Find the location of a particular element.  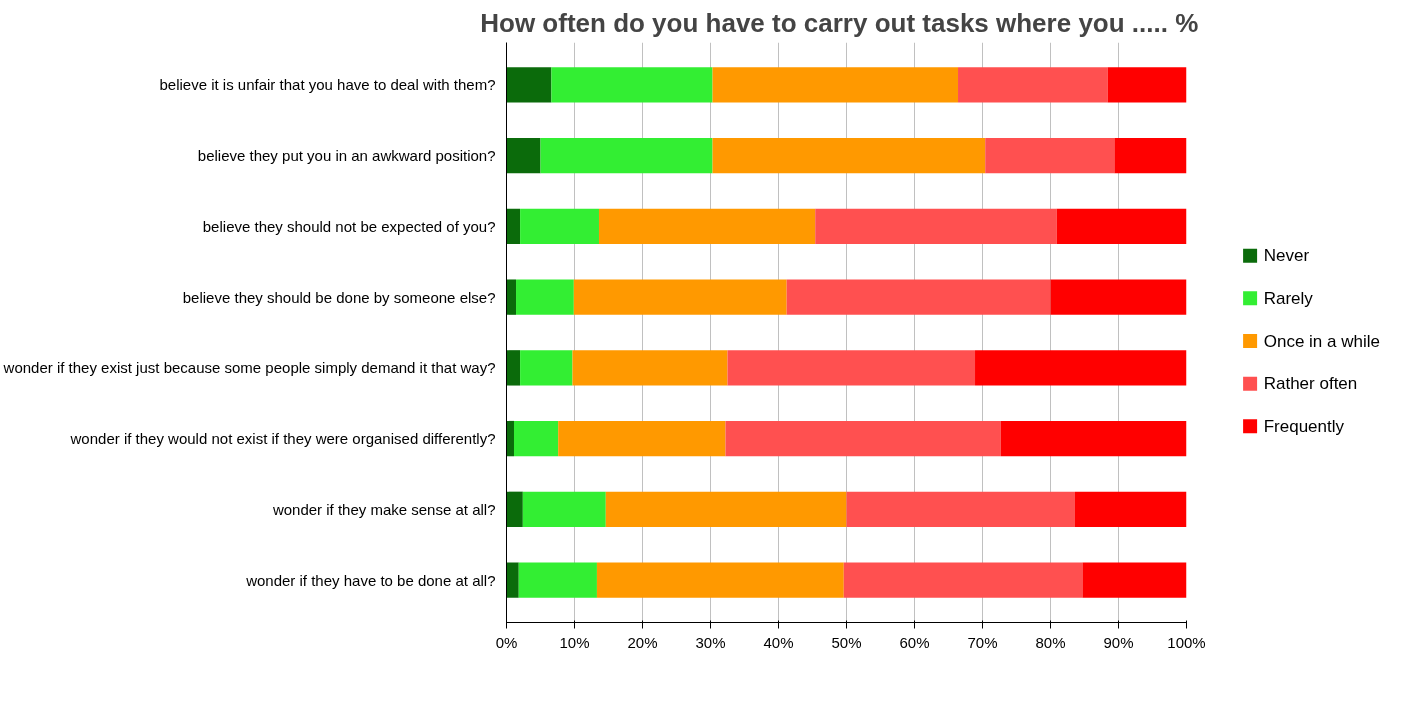

y-tick-label: believe they should not be expected of you? is located at coordinates (349, 226).